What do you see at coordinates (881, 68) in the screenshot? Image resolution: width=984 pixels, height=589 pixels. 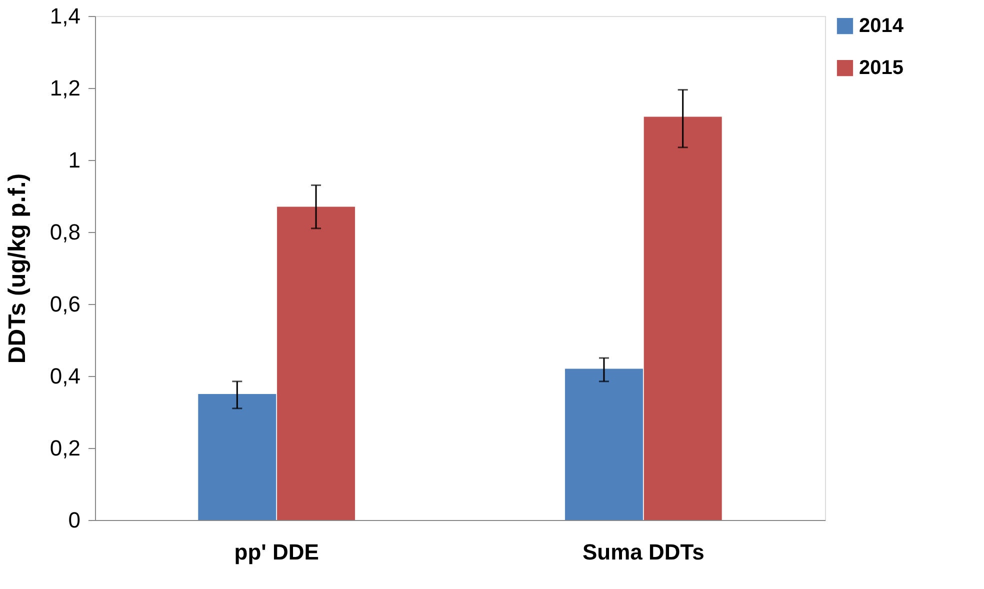 I see `legend-label: 2015` at bounding box center [881, 68].